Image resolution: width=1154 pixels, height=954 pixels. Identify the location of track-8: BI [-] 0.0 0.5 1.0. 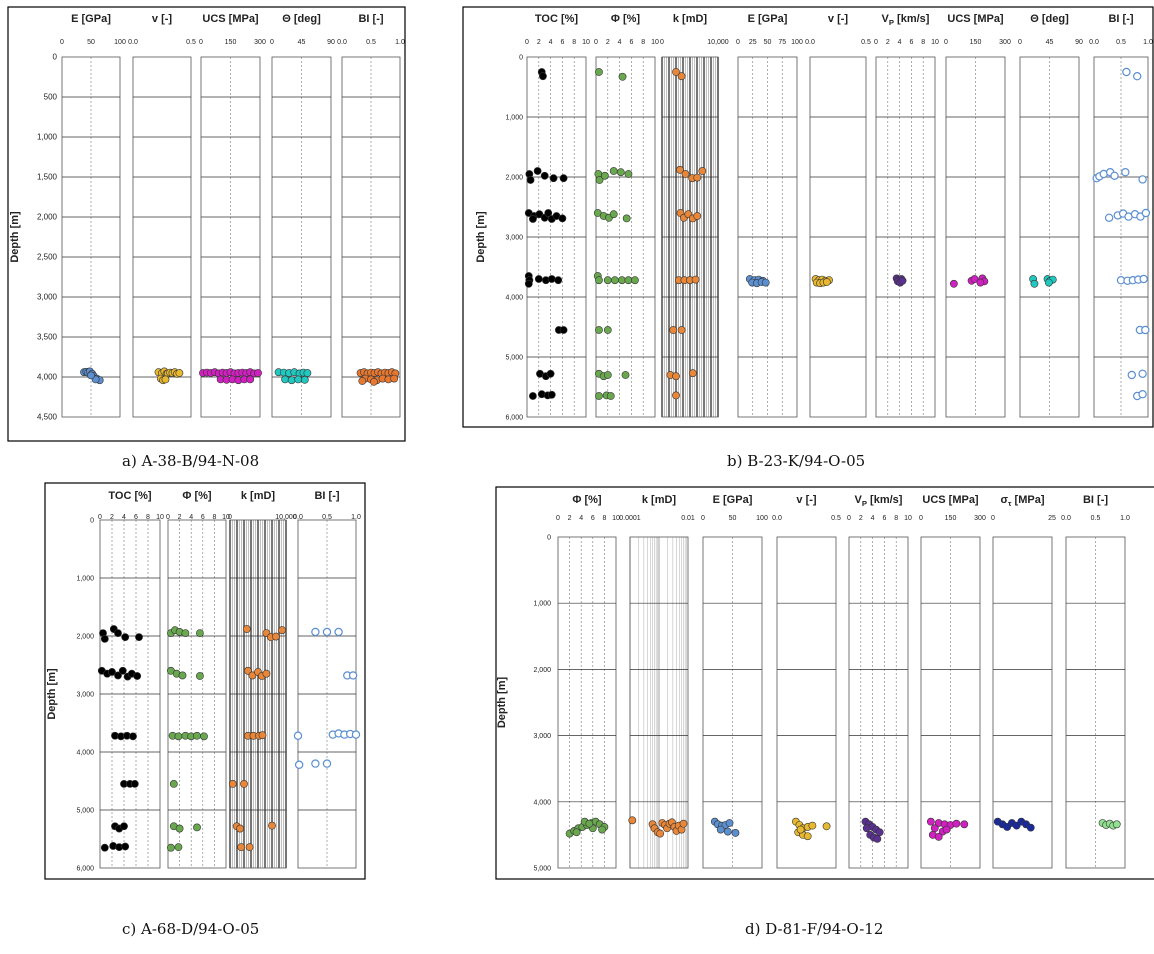
(1121, 215).